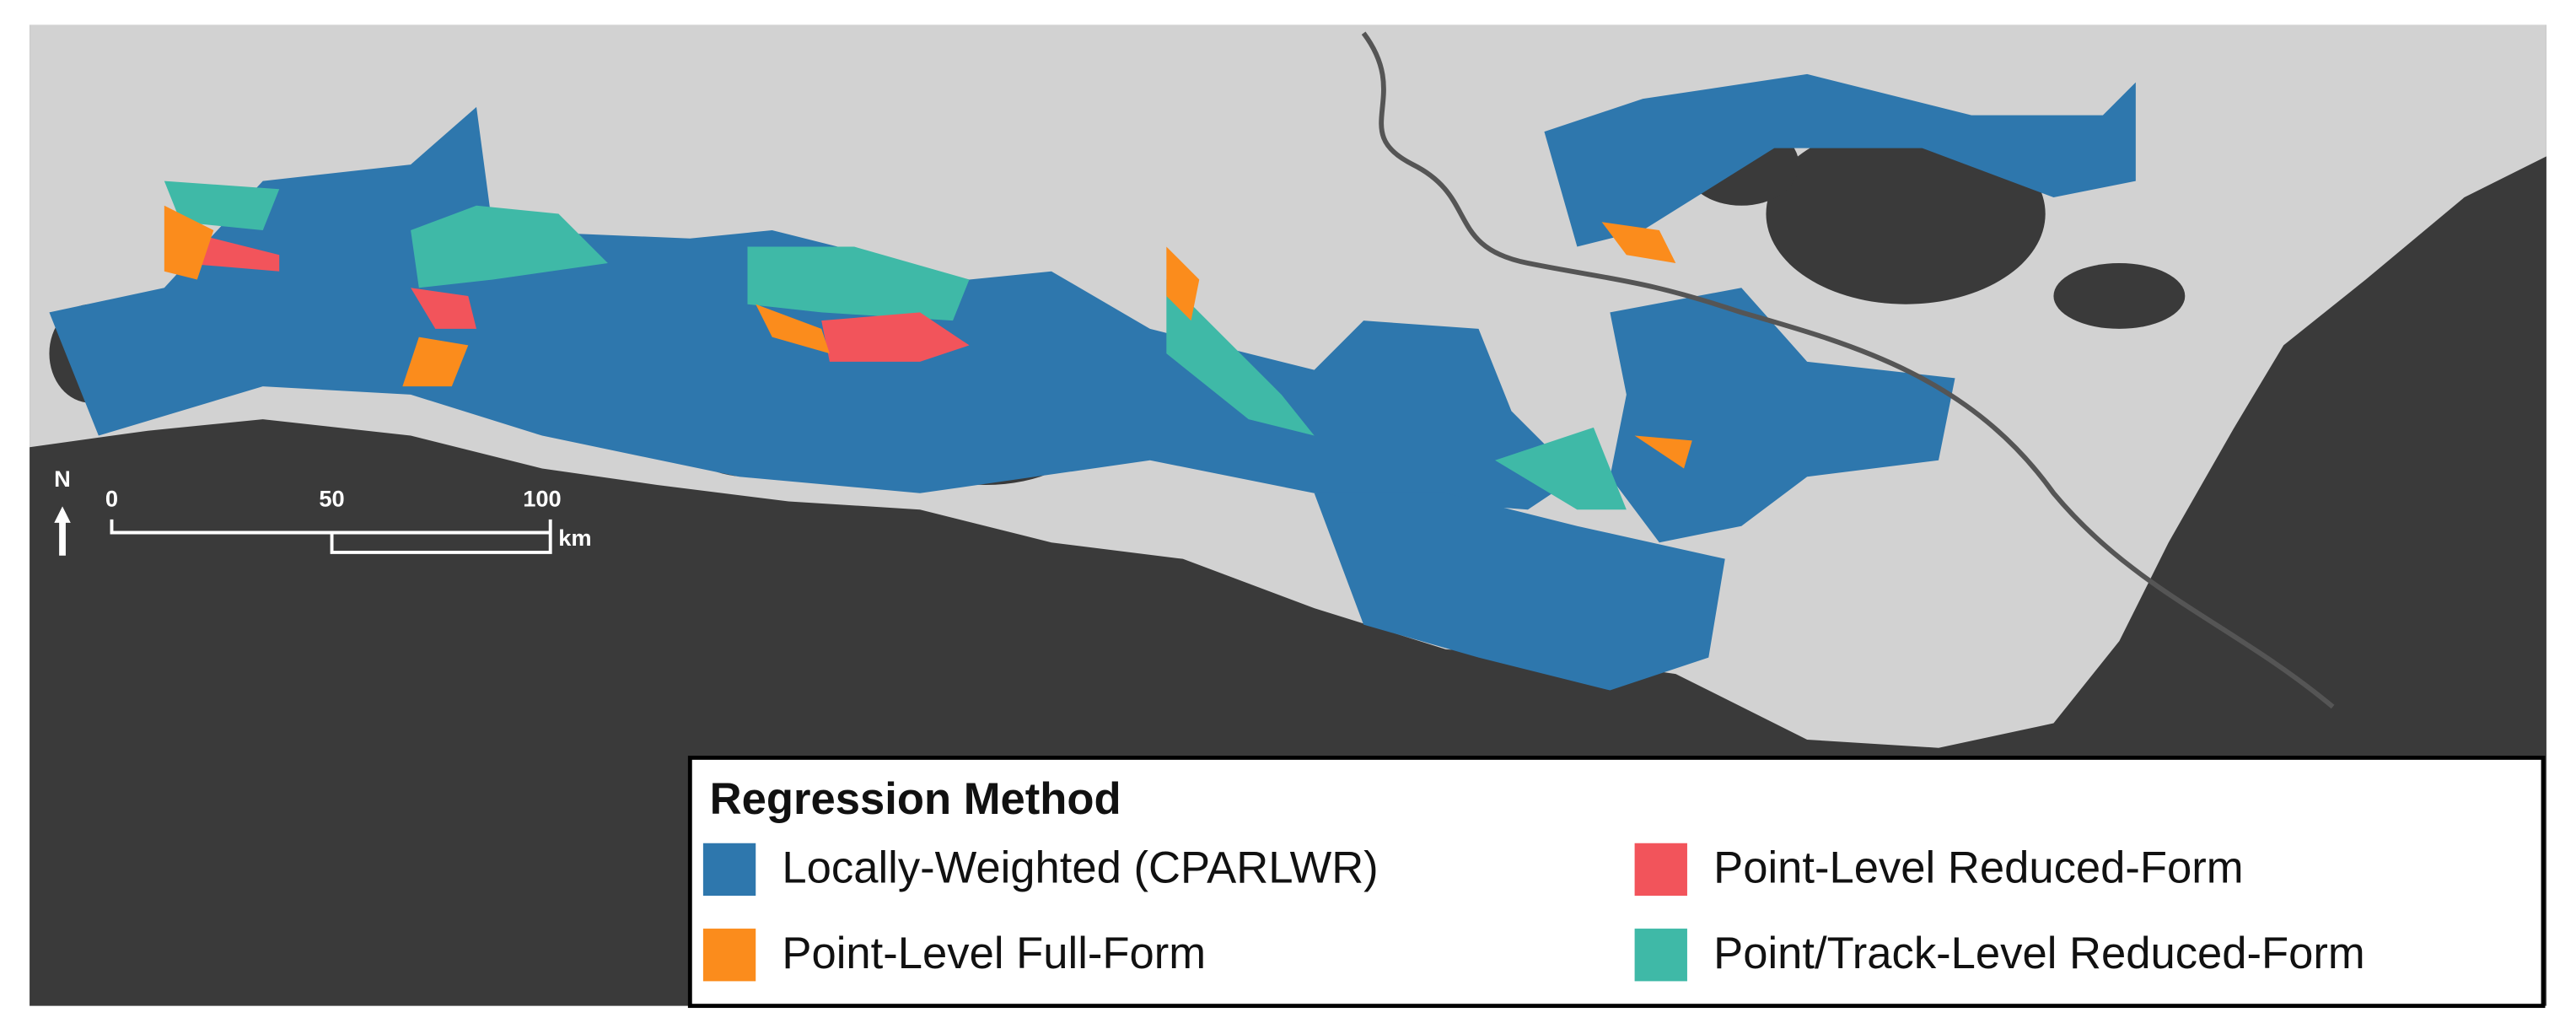  What do you see at coordinates (543, 498) in the screenshot?
I see `scale-label: 100` at bounding box center [543, 498].